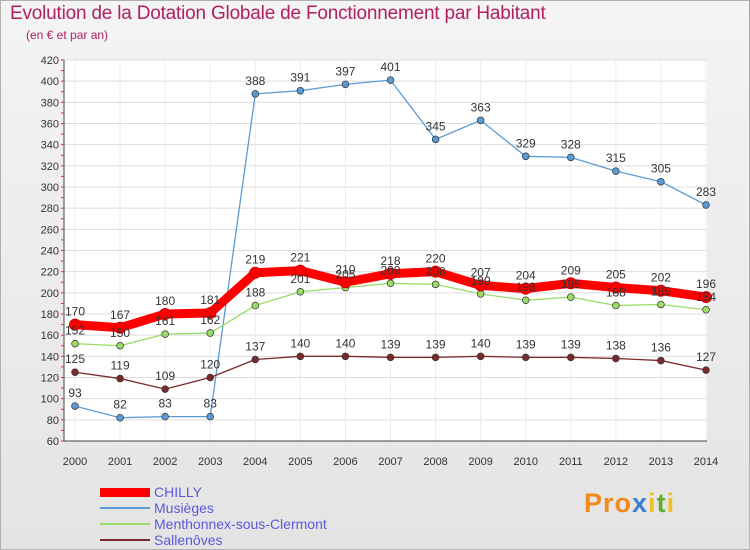 Image resolution: width=750 pixels, height=550 pixels. What do you see at coordinates (165, 376) in the screenshot?
I see `data-label: 109` at bounding box center [165, 376].